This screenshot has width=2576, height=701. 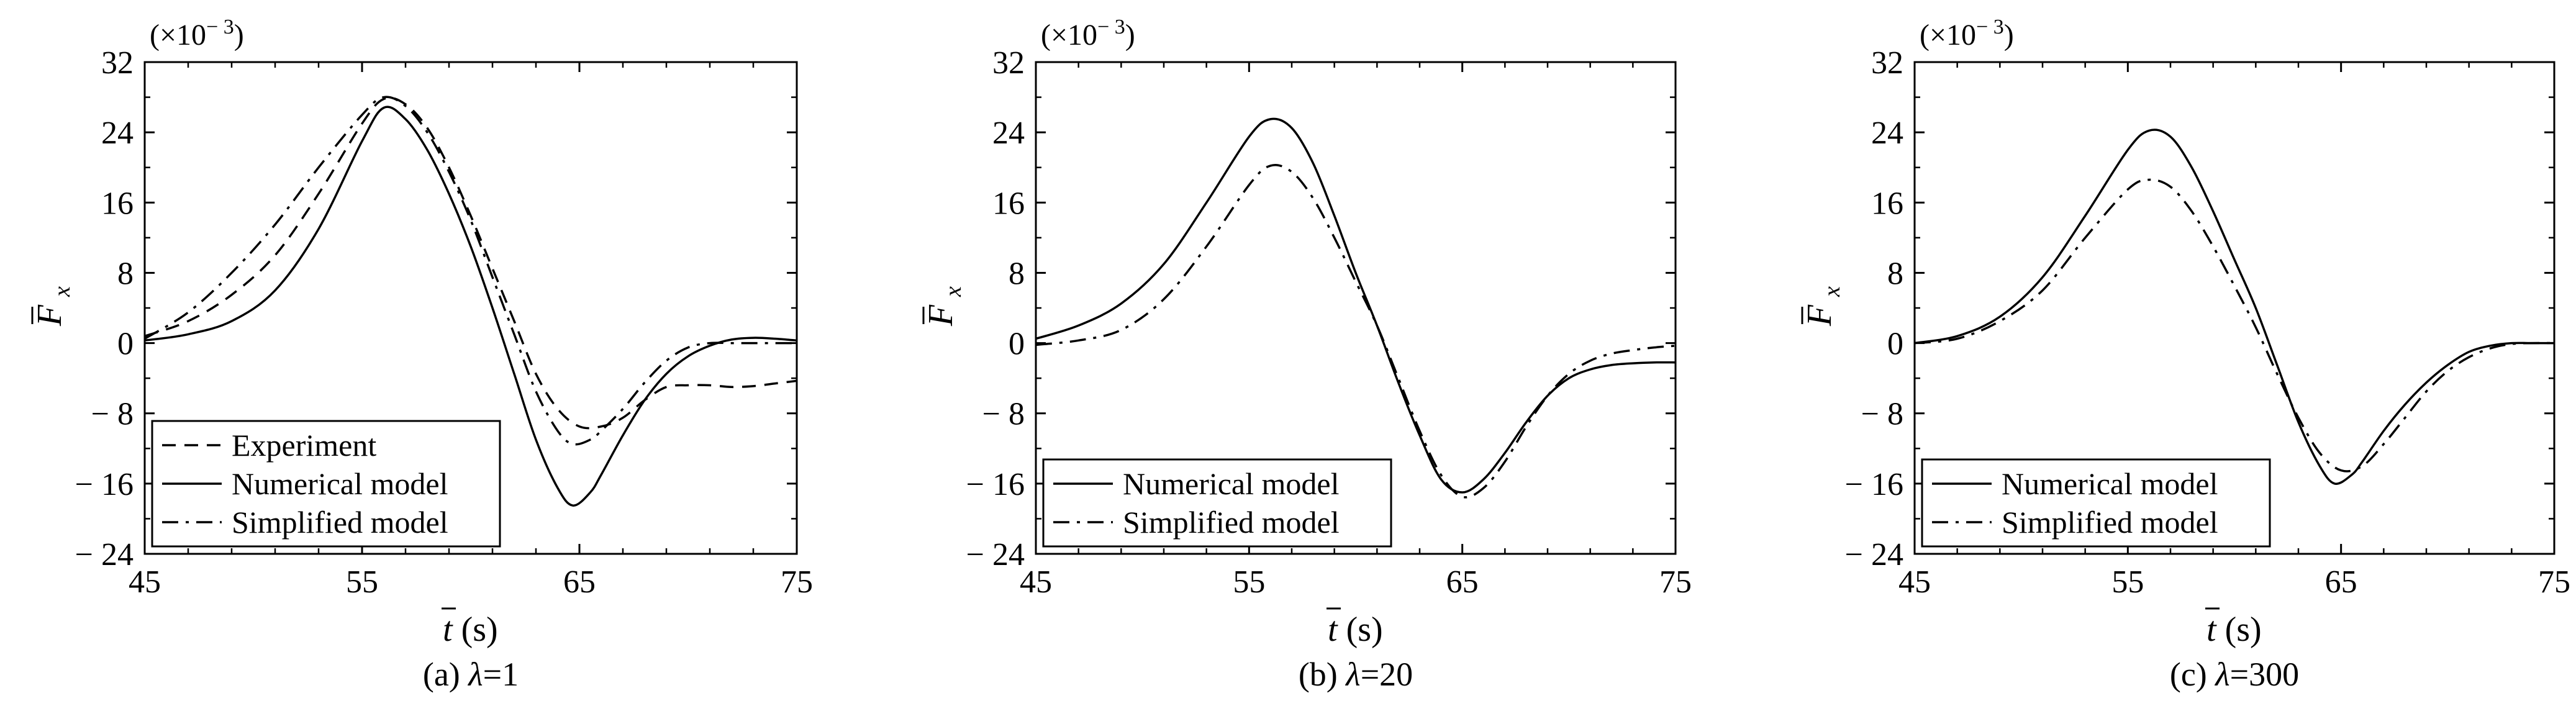 I want to click on panel-caption: (b) λ=20, so click(x=1356, y=674).